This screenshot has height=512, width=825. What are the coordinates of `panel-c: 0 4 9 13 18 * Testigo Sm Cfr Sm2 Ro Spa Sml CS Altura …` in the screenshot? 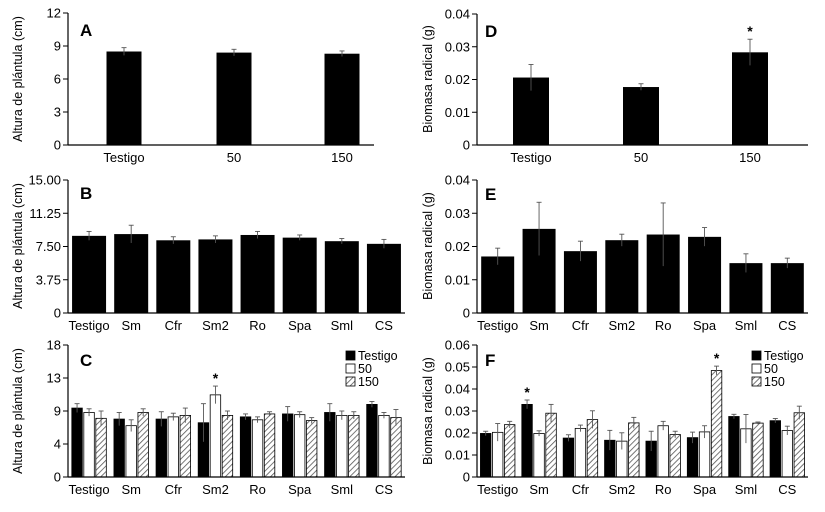 It's located at (208, 417).